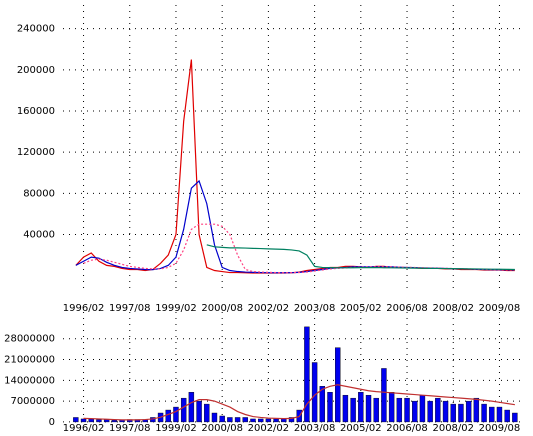 Image resolution: width=533 pixels, height=436 pixels. I want to click on y-tick-label: 80000, so click(39, 193).